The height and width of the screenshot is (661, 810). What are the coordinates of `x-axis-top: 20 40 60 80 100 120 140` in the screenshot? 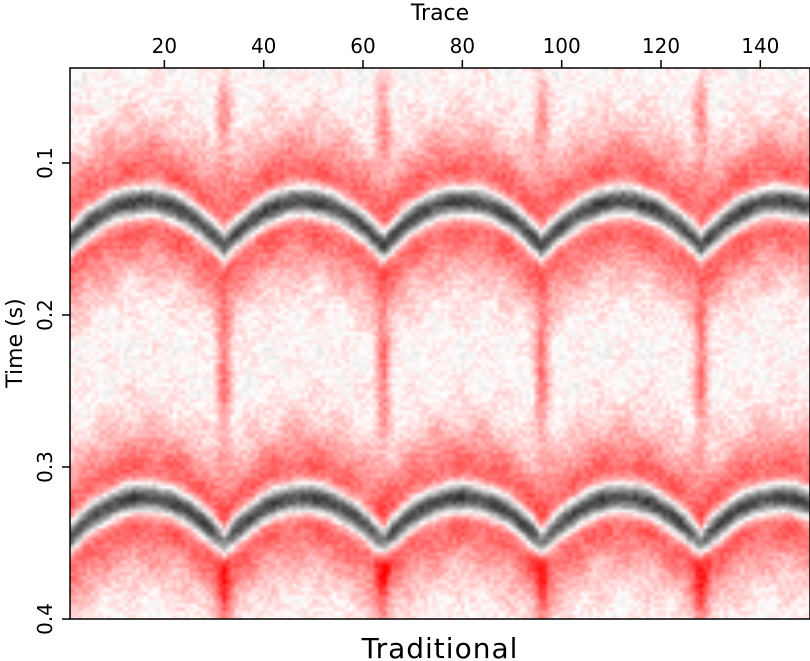 It's located at (465, 51).